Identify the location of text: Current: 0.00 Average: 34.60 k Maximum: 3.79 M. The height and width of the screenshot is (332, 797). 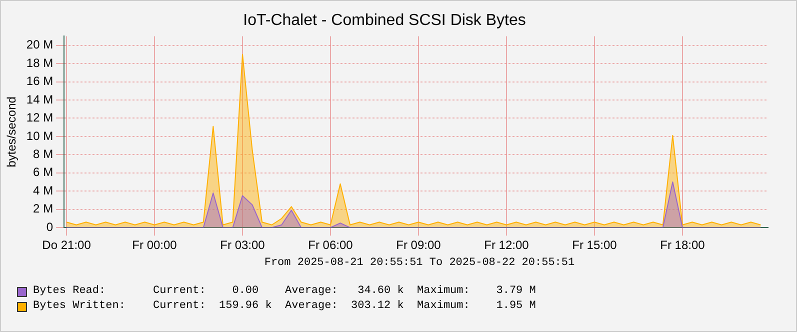
(344, 291).